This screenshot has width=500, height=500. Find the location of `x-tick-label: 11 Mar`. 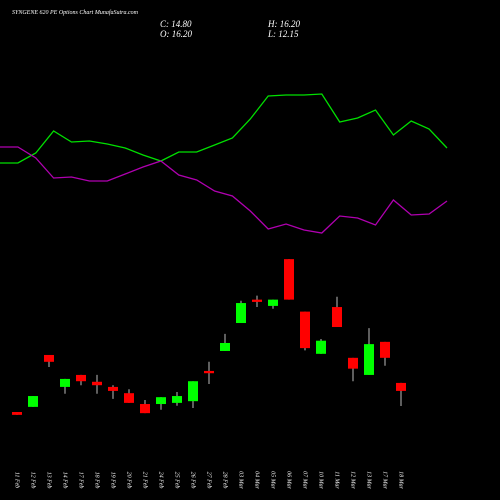

x-tick-label: 11 Mar is located at coordinates (337, 480).